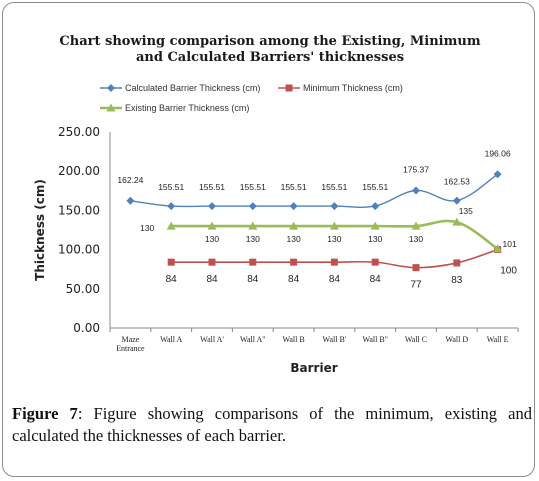 This screenshot has height=481, width=539. What do you see at coordinates (192, 88) in the screenshot?
I see `legend-label: Calculated Barrier Thickness (cm)` at bounding box center [192, 88].